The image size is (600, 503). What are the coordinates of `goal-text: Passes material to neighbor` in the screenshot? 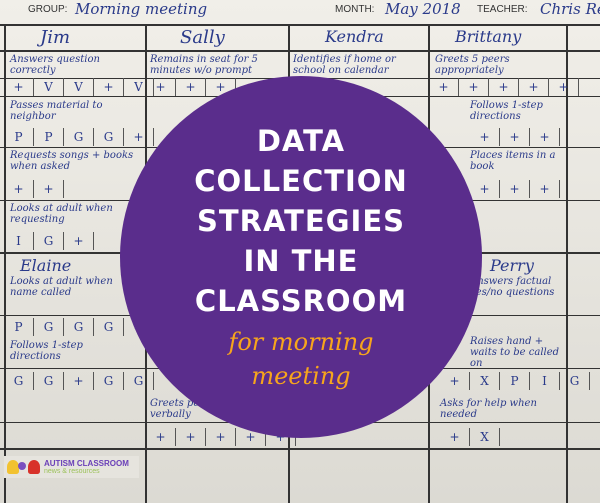 It's located at (56, 111).